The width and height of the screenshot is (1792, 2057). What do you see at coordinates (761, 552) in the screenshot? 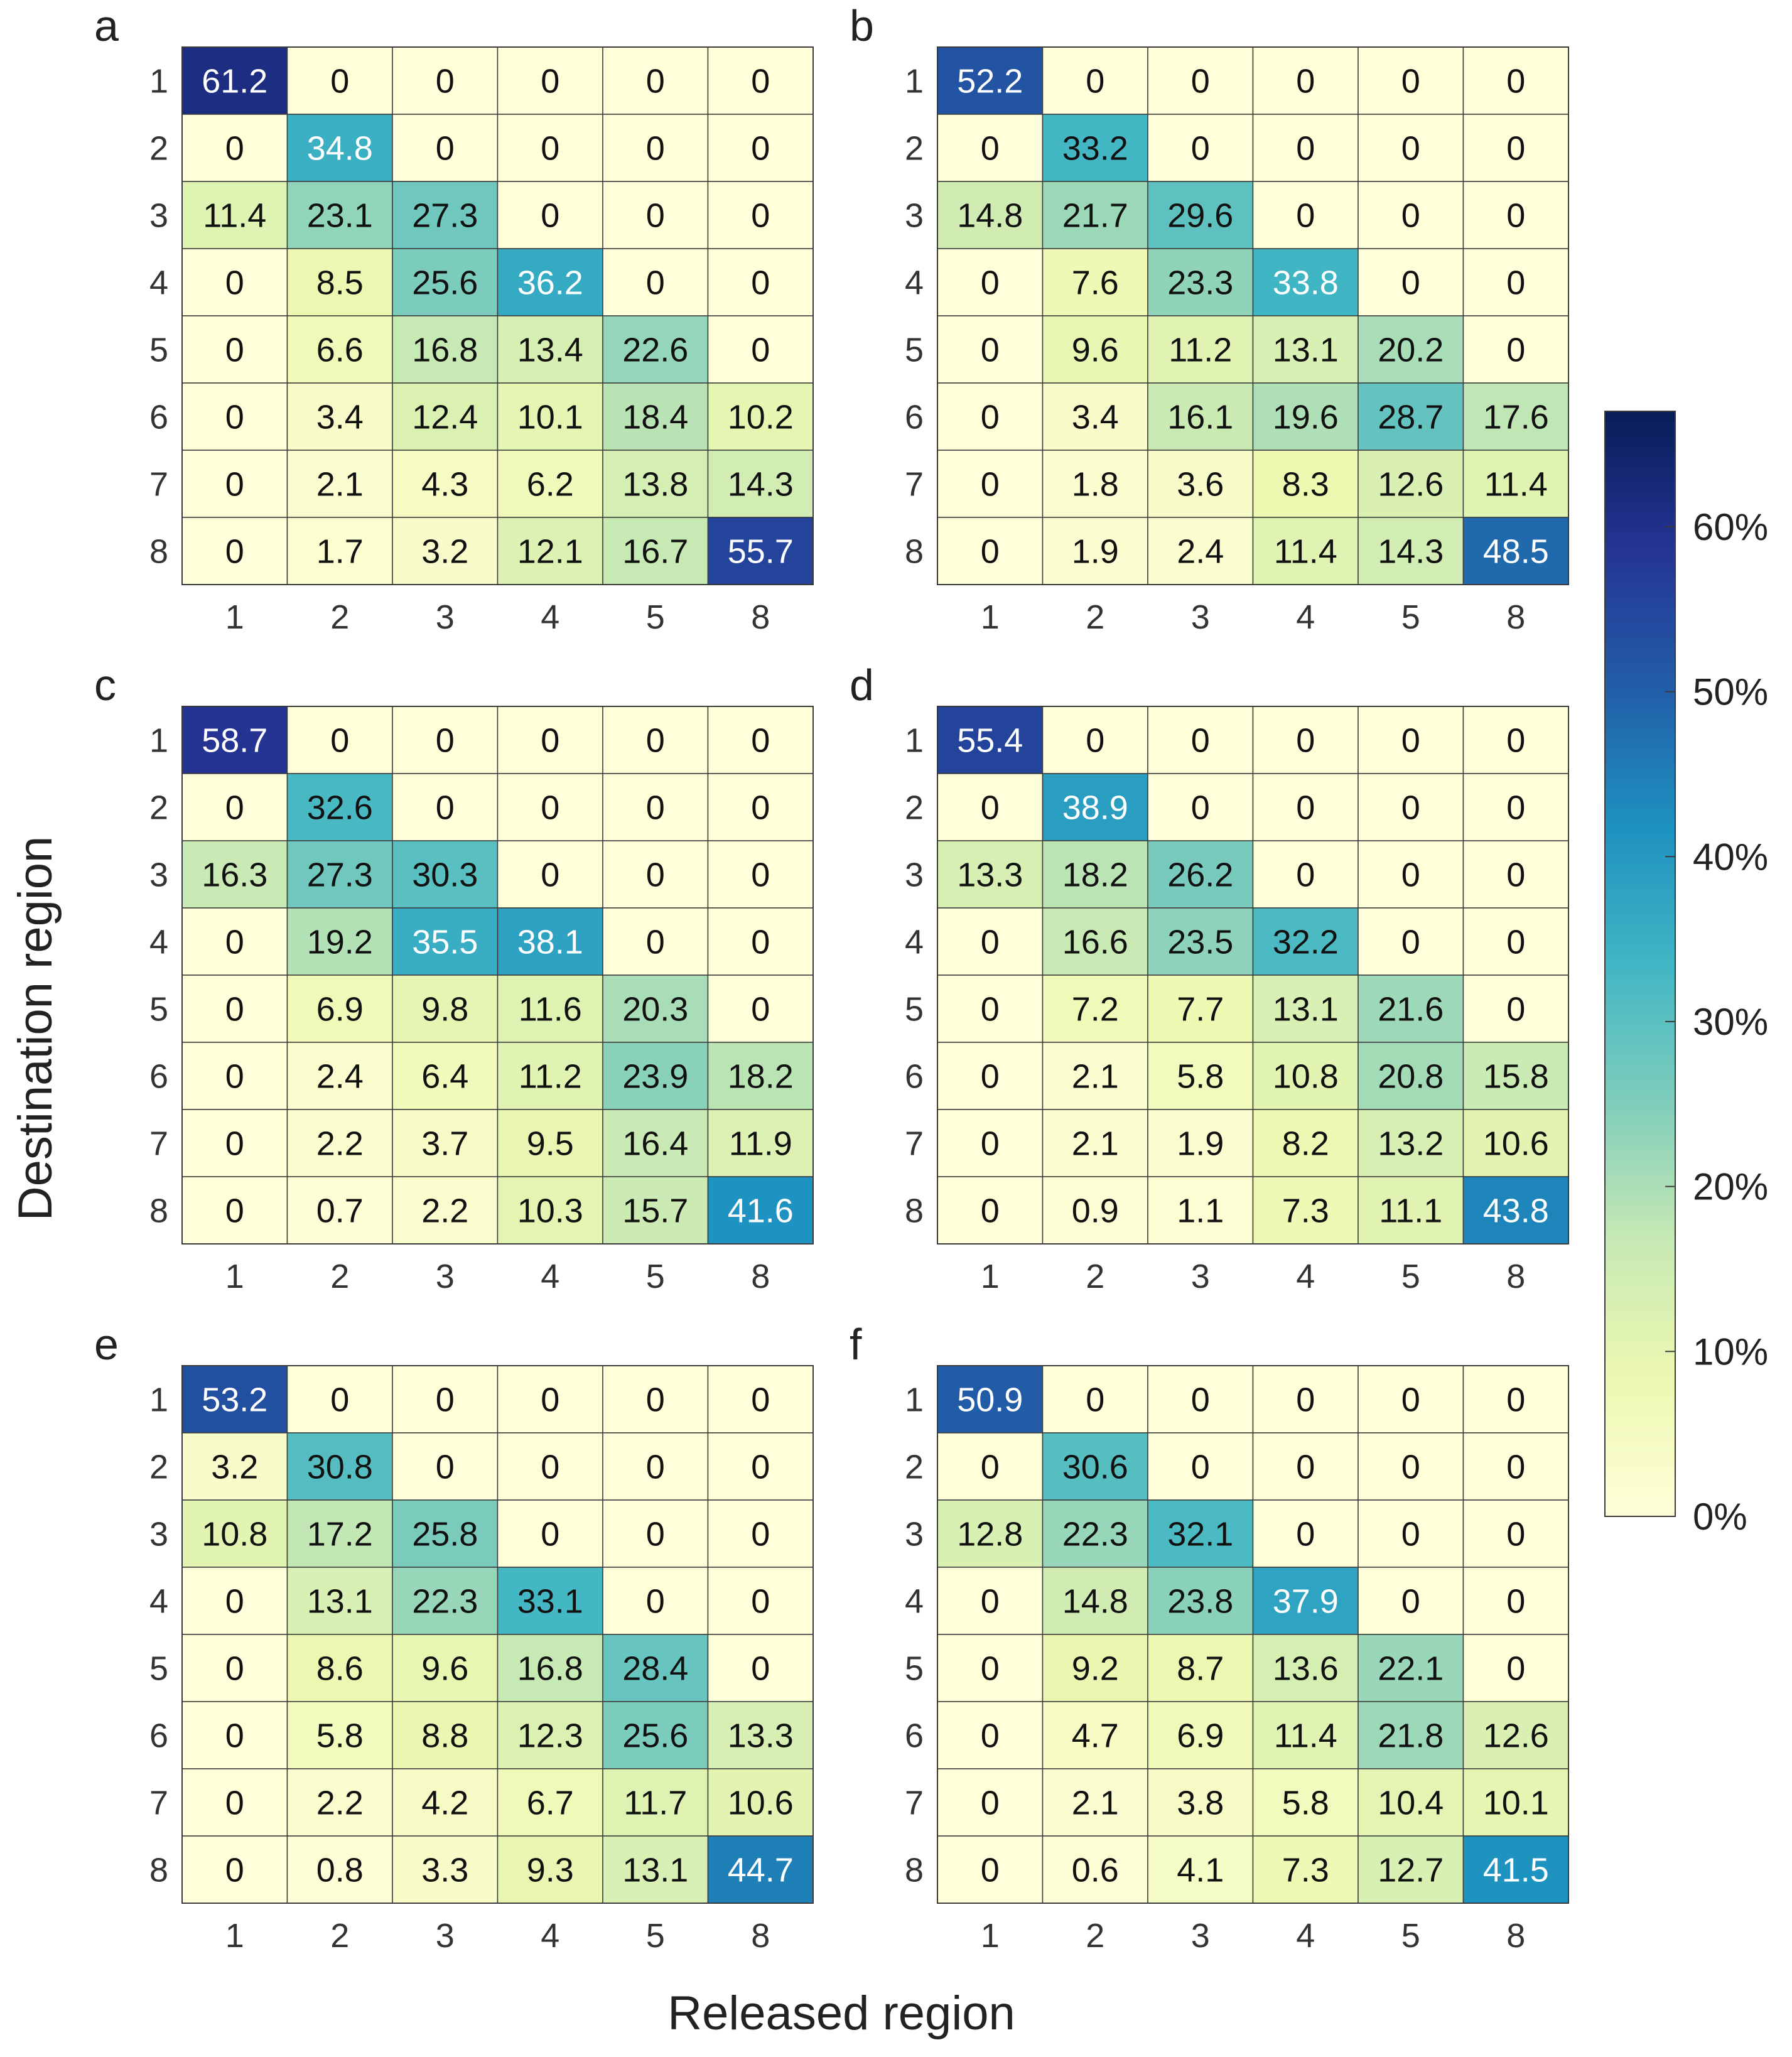
I see `cell-value-label: 55.7` at bounding box center [761, 552].